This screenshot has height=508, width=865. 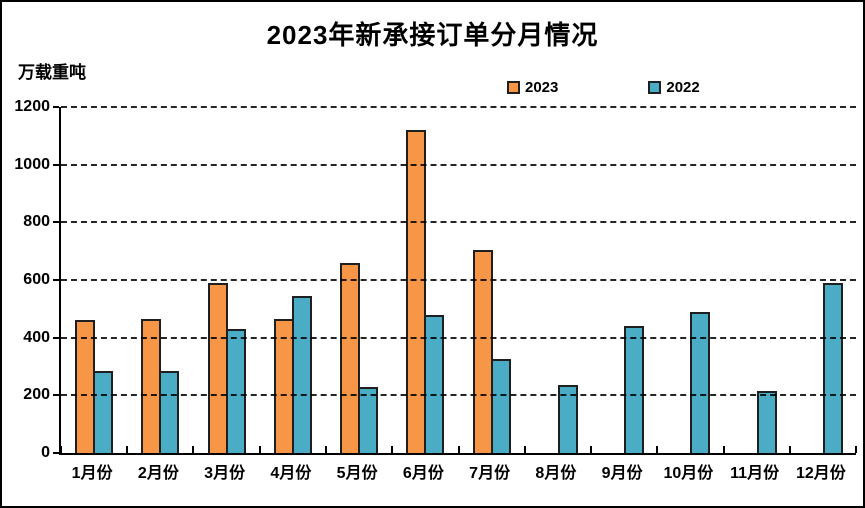 I want to click on bar-group-10月份, so click(x=690, y=280).